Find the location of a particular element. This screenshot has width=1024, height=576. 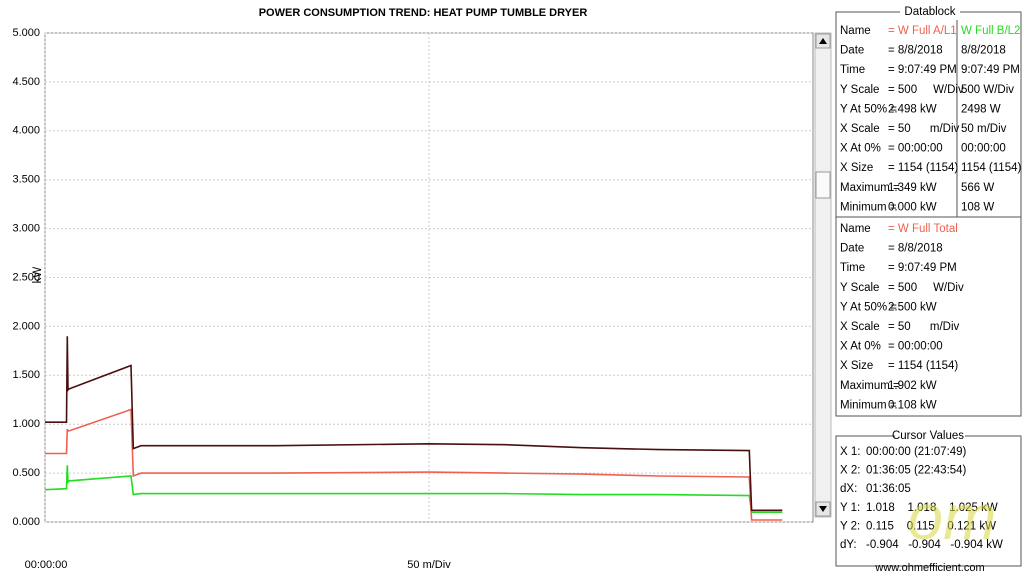

y-tick-label: 1.000 is located at coordinates (26, 424).